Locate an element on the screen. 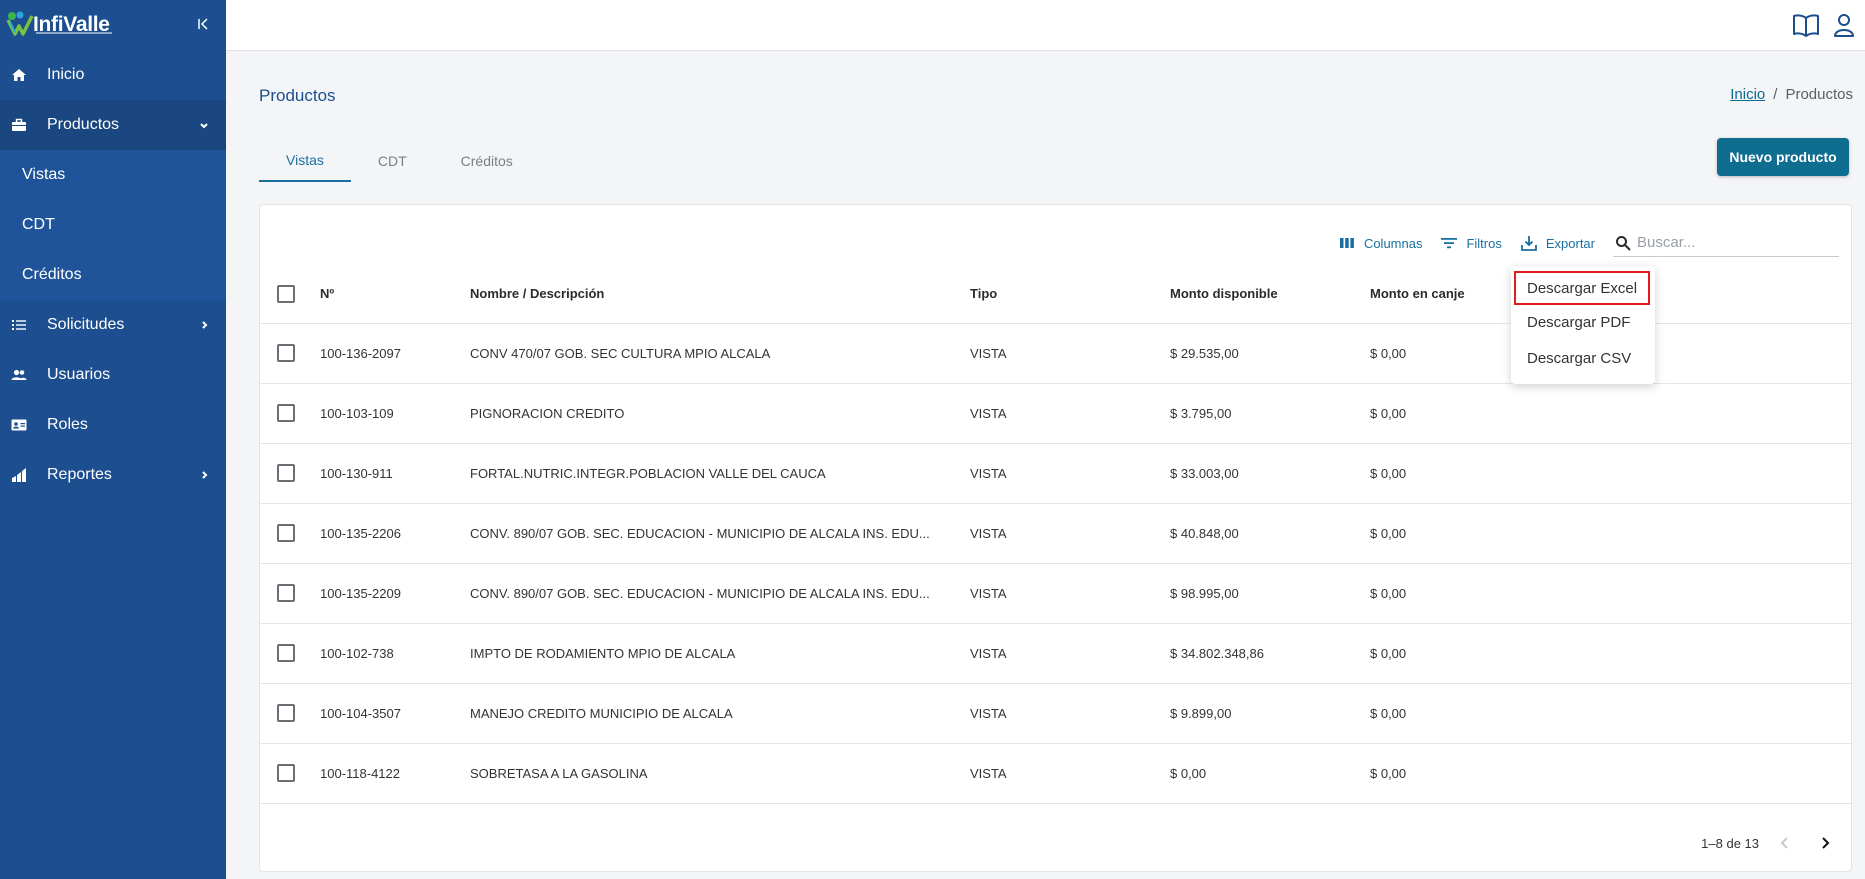  tab-cdt: CDT is located at coordinates (392, 161).